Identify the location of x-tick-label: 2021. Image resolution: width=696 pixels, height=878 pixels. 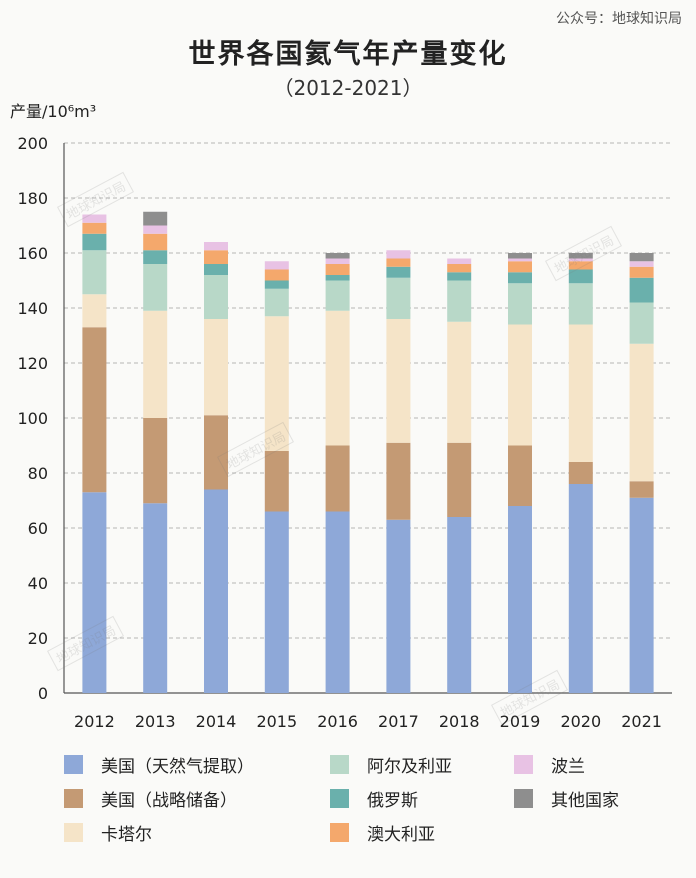
(641, 721).